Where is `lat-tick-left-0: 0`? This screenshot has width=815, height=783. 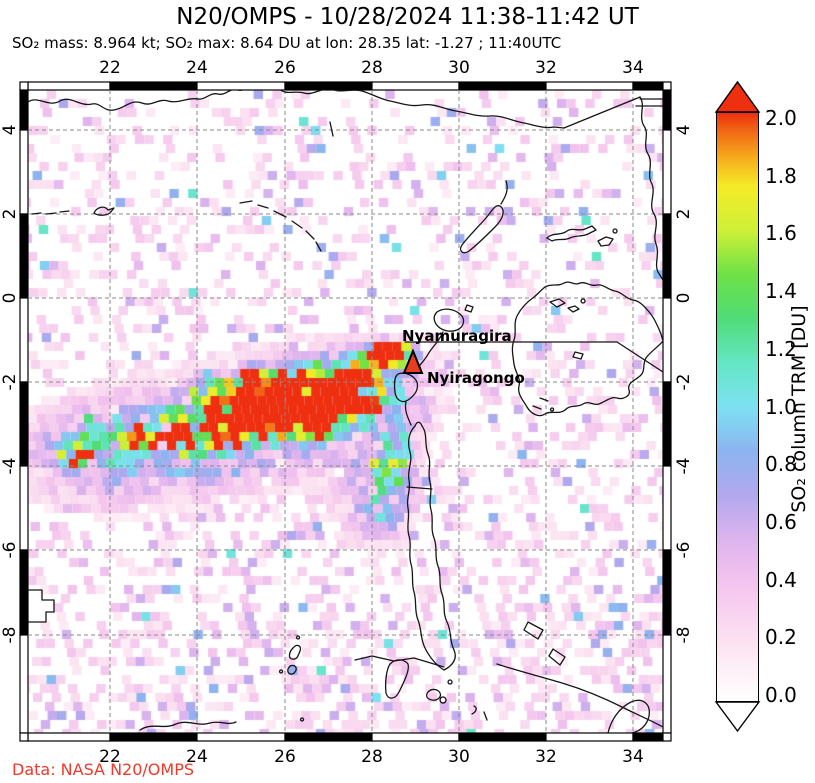
lat-tick-left-0: 0 is located at coordinates (10, 298).